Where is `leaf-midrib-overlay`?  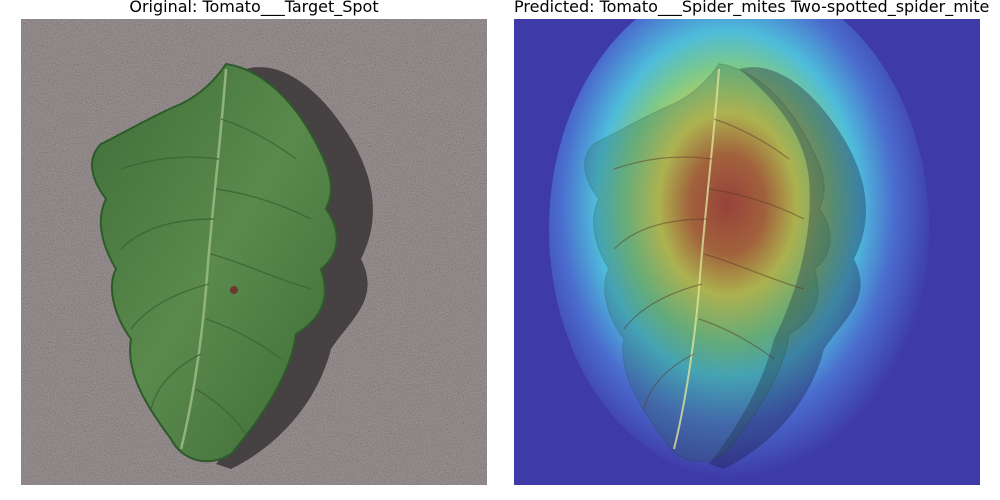
leaf-midrib-overlay is located at coordinates (696, 259).